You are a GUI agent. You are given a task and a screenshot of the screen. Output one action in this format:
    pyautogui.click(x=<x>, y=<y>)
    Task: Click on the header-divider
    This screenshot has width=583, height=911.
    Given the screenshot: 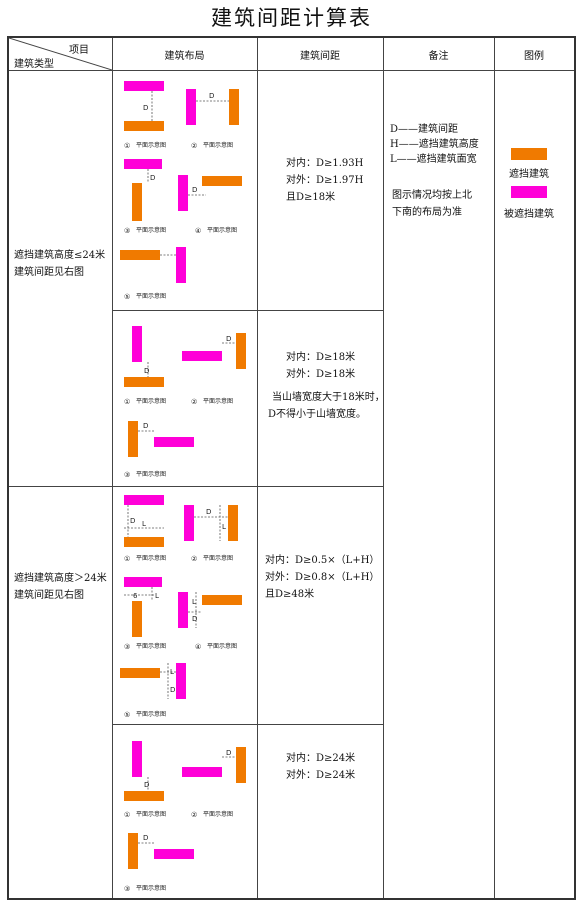 What is the action you would take?
    pyautogui.click(x=291, y=70)
    